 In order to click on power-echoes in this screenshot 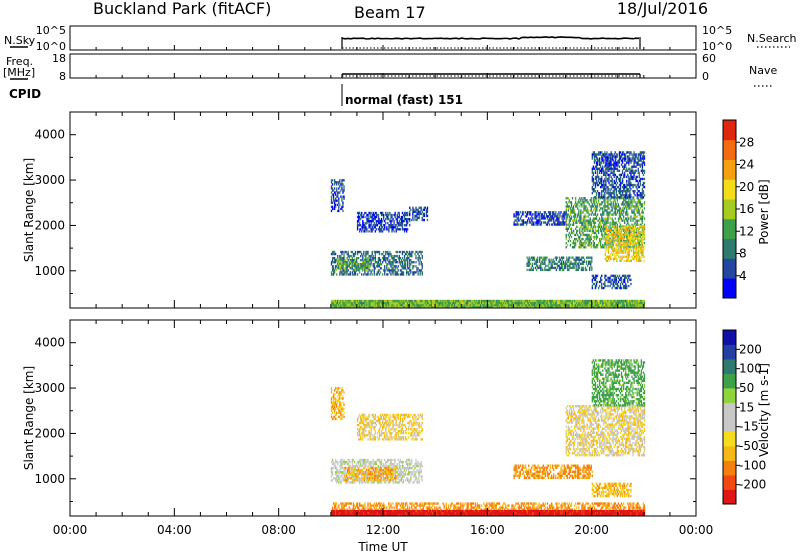, I will do `click(488, 230)`.